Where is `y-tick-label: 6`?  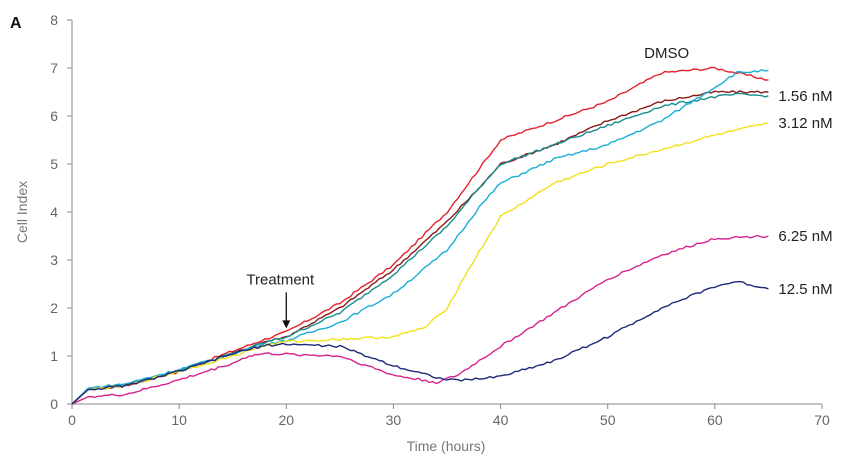 y-tick-label: 6 is located at coordinates (54, 116).